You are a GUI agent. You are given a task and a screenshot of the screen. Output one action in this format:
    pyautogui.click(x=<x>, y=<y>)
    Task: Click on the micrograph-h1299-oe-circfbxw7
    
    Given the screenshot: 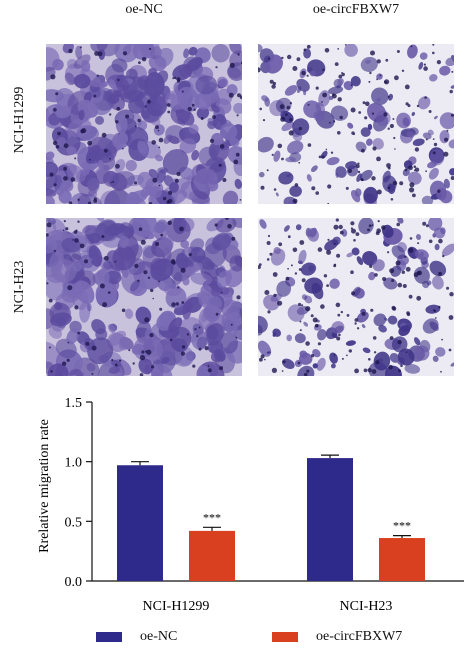 What is the action you would take?
    pyautogui.click(x=356, y=124)
    